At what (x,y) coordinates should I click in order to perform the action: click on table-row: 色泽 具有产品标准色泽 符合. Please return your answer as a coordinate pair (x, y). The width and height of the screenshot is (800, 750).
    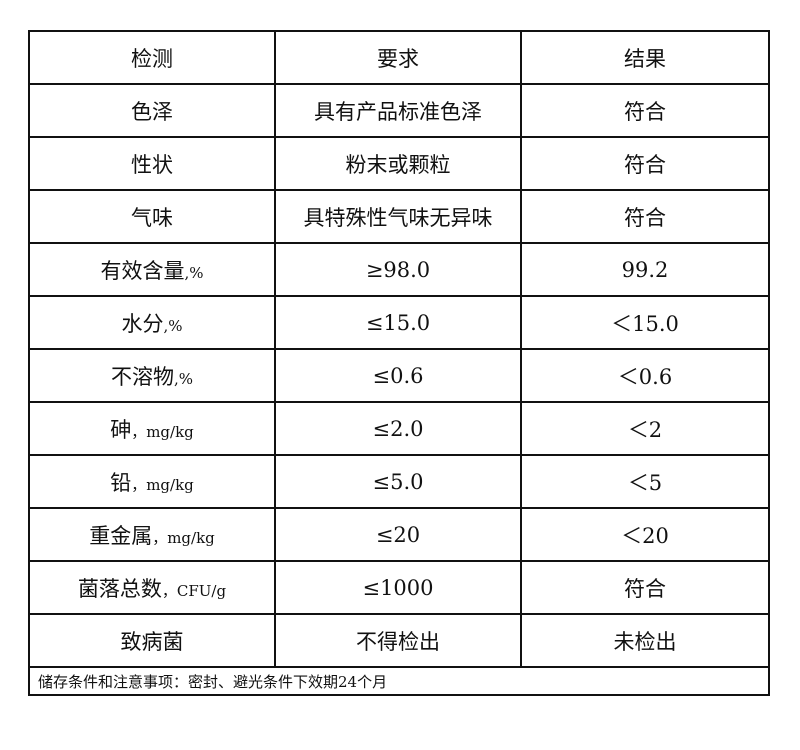
    Looking at the image, I should click on (399, 110).